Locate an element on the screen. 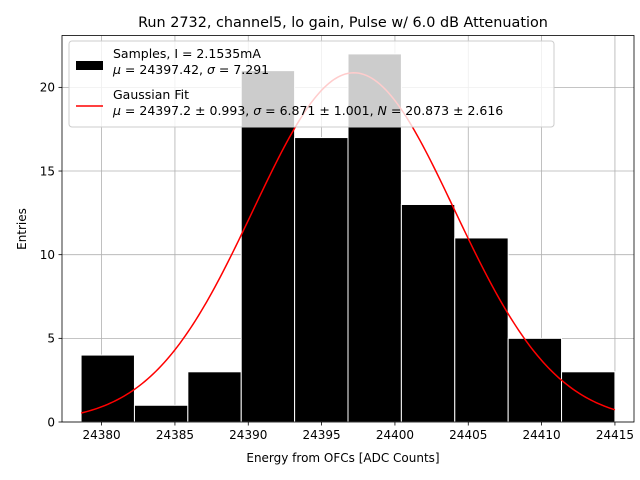  y-tick-label: 15 is located at coordinates (47, 171).